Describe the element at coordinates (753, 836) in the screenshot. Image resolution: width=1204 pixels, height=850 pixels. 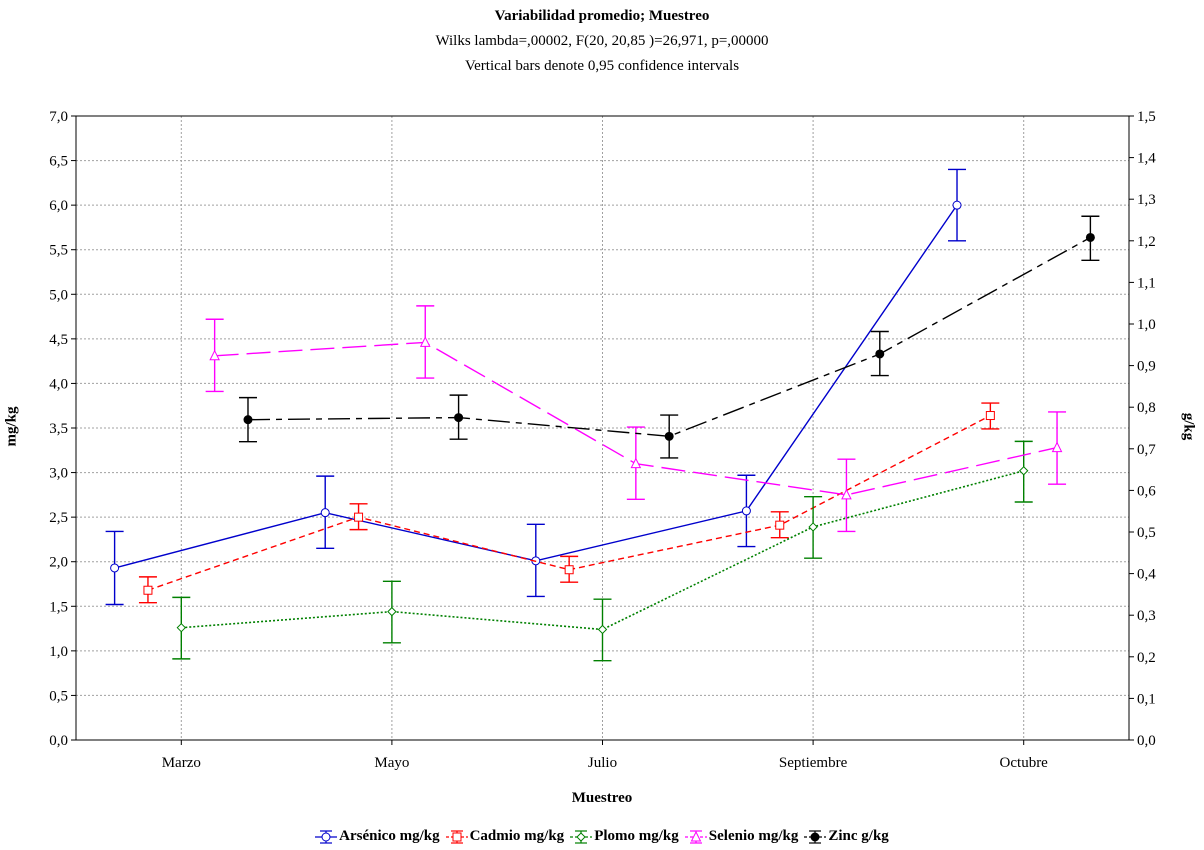
I see `legend-label: Selenio mg/kg` at that location.